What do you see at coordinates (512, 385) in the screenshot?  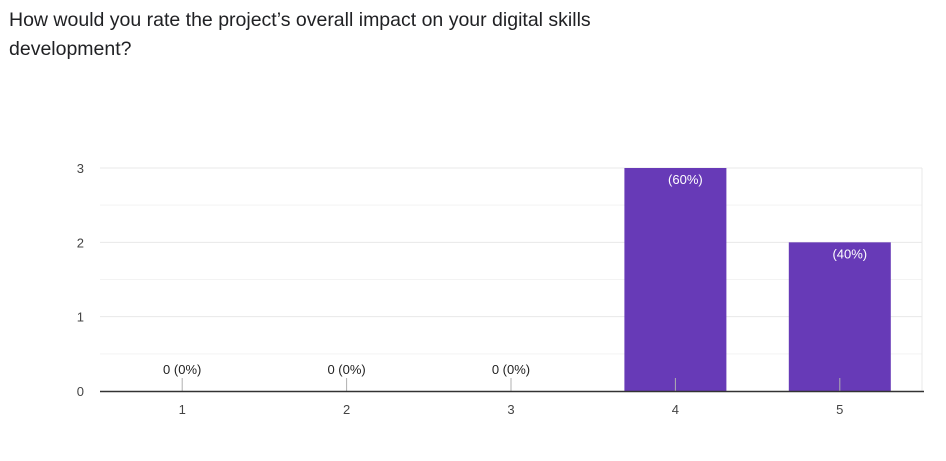 I see `axes` at bounding box center [512, 385].